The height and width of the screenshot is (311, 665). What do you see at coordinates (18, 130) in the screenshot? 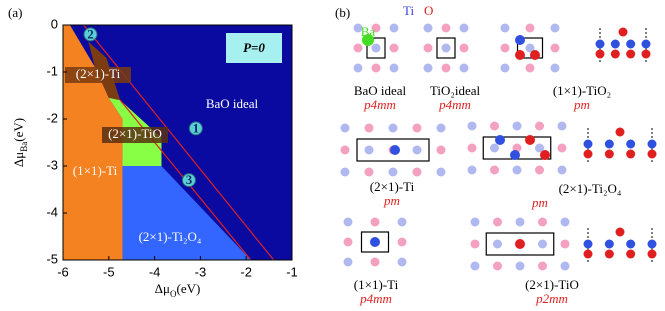
I see `axis-unit: (eV)` at bounding box center [18, 130].